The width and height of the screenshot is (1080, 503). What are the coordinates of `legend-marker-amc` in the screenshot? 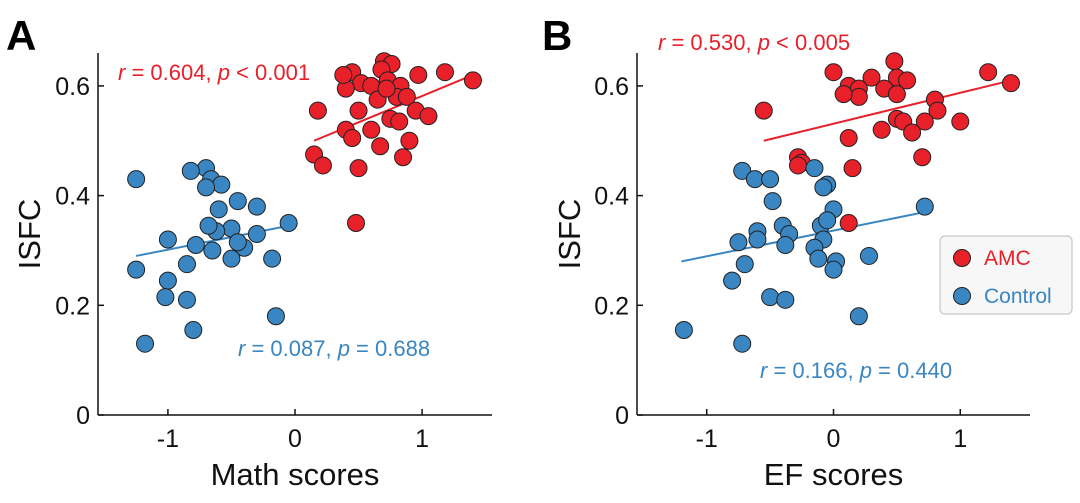 It's located at (962, 258).